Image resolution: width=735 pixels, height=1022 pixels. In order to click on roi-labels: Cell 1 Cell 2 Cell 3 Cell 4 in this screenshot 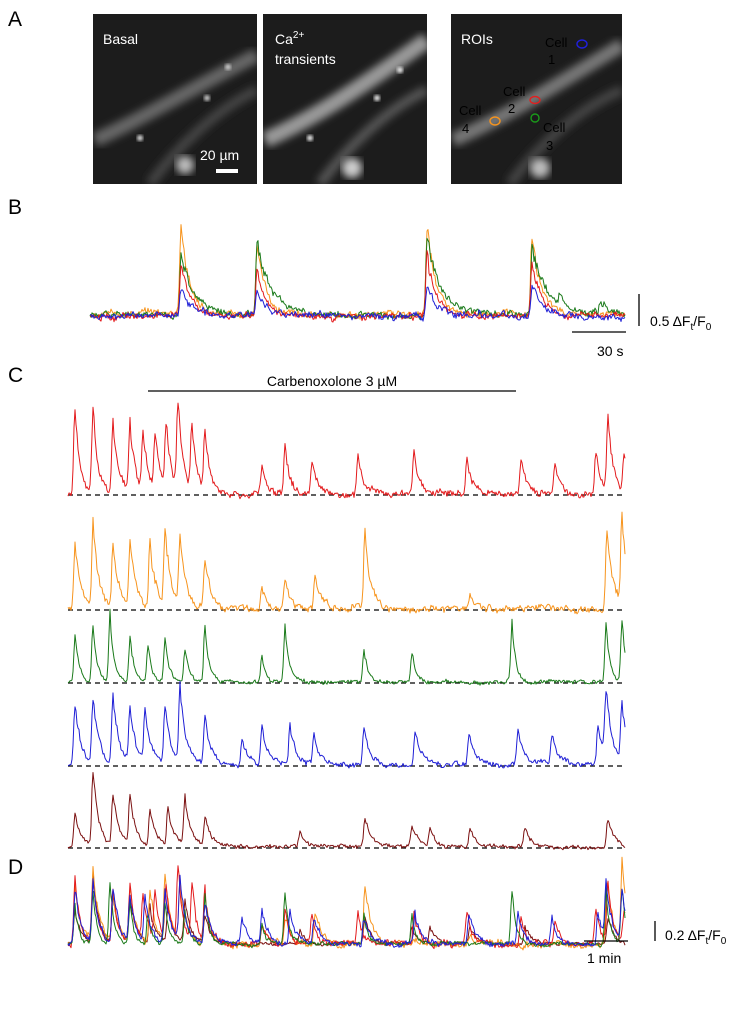, I will do `click(513, 94)`.